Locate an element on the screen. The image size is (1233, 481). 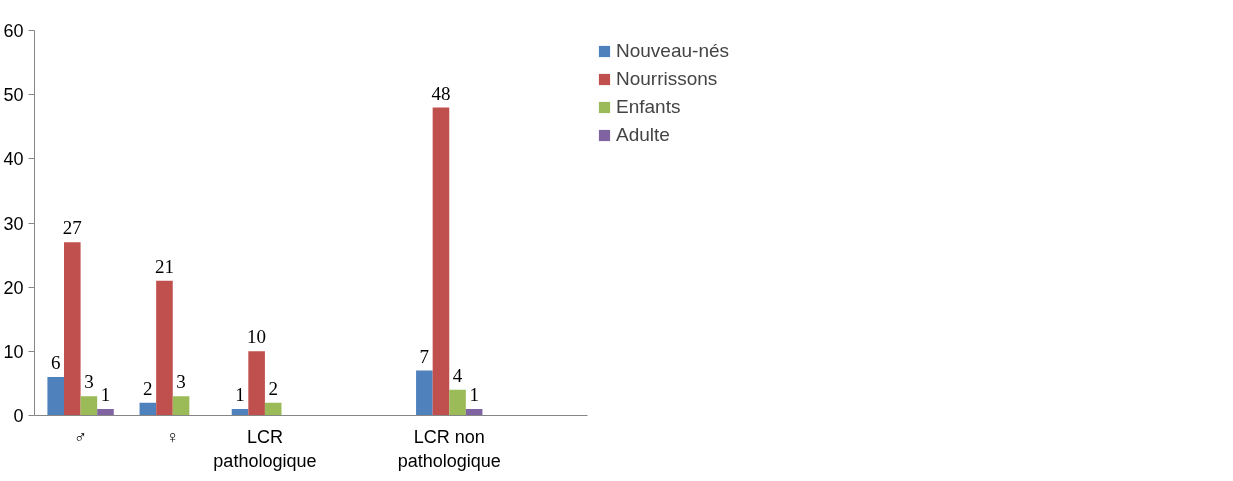
y-tick-label: 60 is located at coordinates (13, 31).